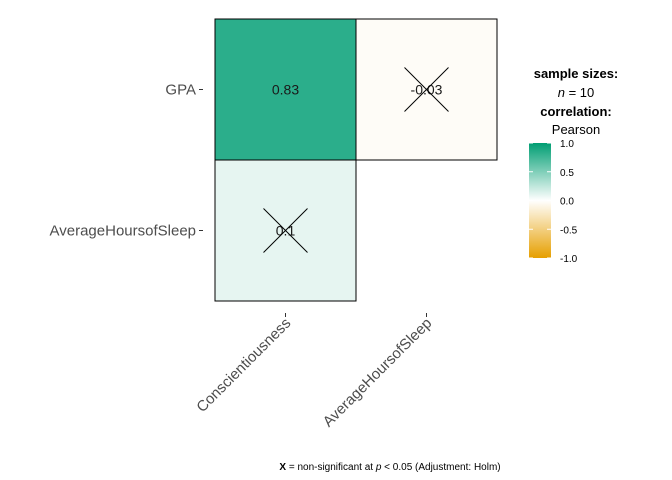  What do you see at coordinates (540, 200) in the screenshot?
I see `legend-colorbar` at bounding box center [540, 200].